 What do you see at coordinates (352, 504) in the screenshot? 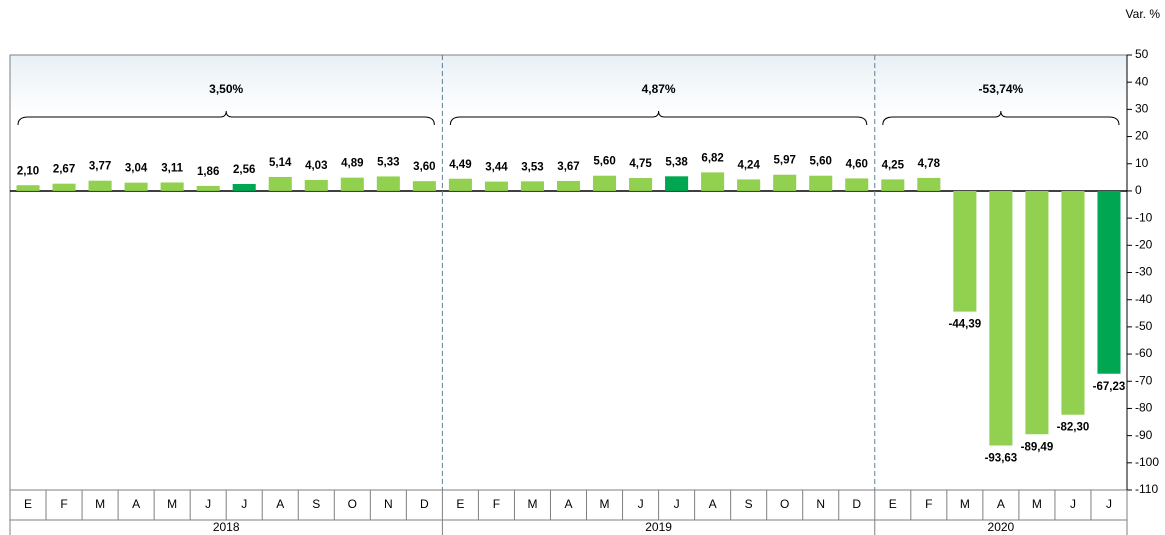
I see `x-tick-label: O` at bounding box center [352, 504].